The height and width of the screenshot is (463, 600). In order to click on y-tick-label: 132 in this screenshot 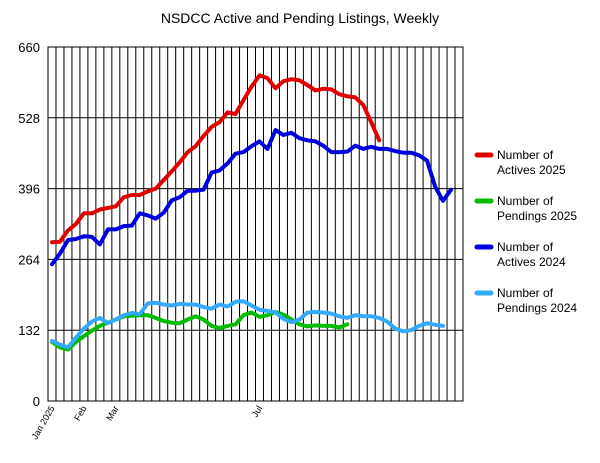, I will do `click(29, 330)`.